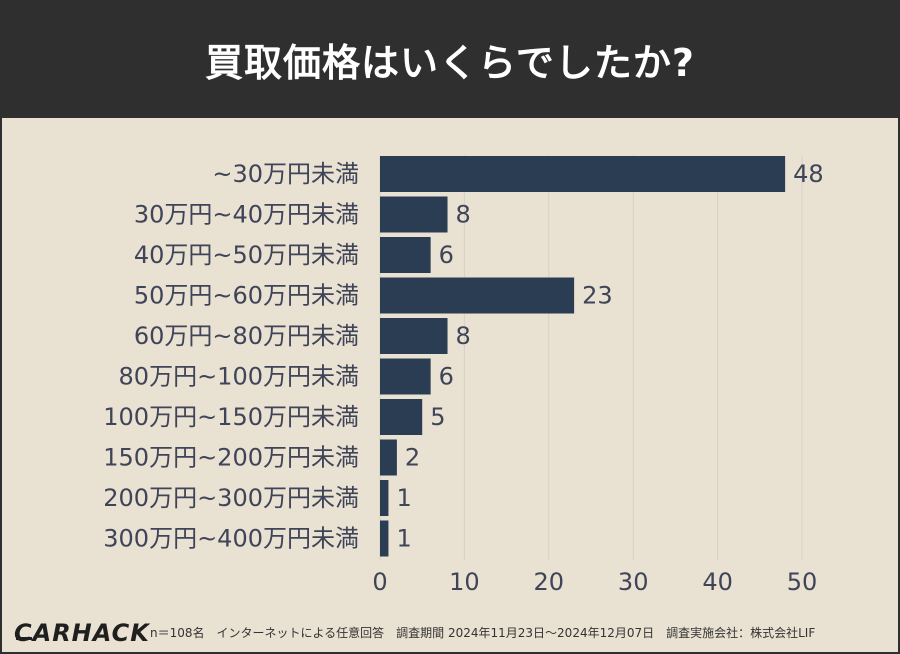 The image size is (900, 654). What do you see at coordinates (285, 174) in the screenshot?
I see `category-label: ~30万円未満` at bounding box center [285, 174].